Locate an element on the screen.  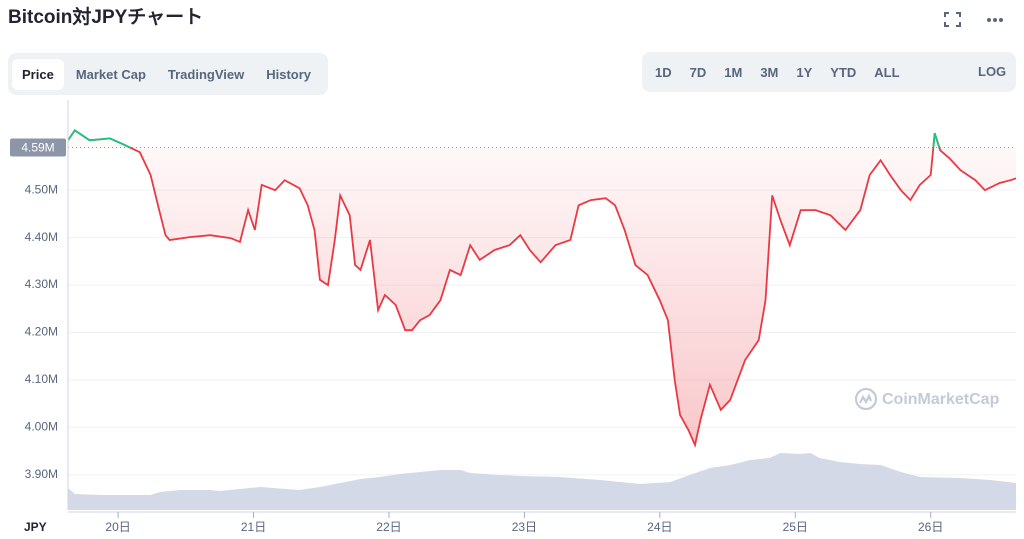
range-button: YTD is located at coordinates (843, 72).